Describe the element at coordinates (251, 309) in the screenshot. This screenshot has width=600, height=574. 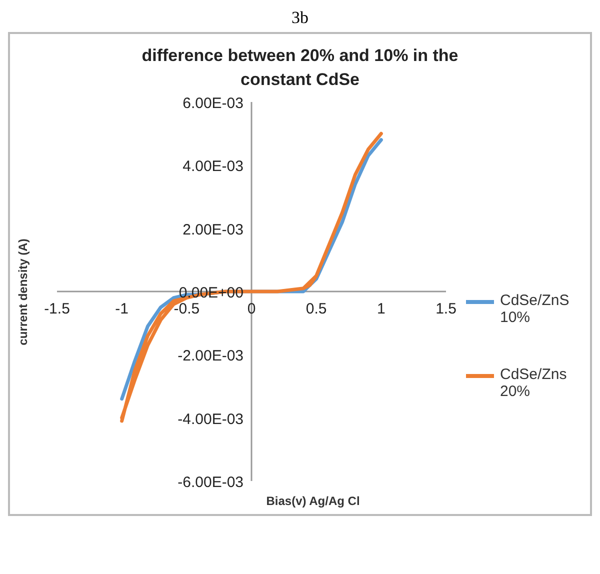
I see `x-tick-label: 0` at that location.